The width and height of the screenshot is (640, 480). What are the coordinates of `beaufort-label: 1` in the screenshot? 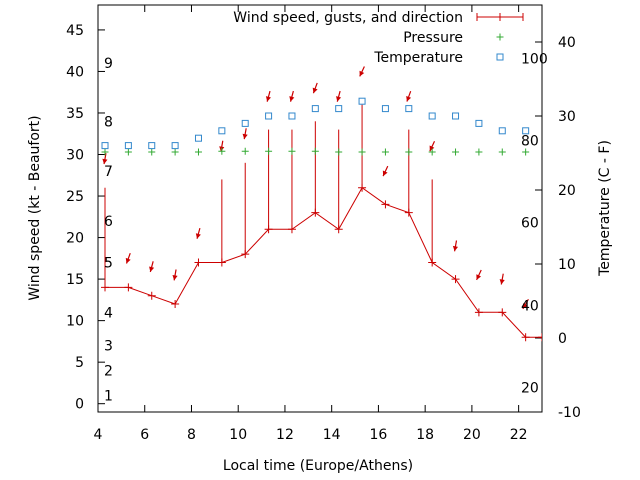 It's located at (108, 396).